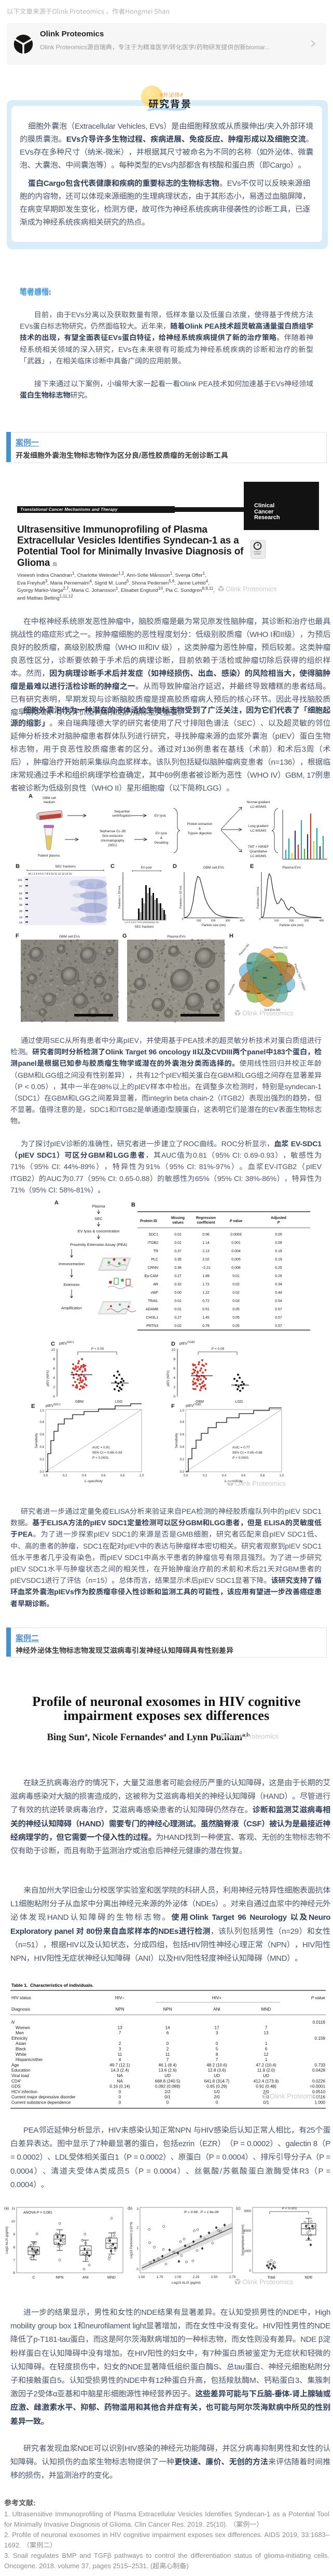 The height and width of the screenshot is (2576, 333). Describe the element at coordinates (245, 949) in the screenshot. I see `svg-text: Plasma NG` at that location.